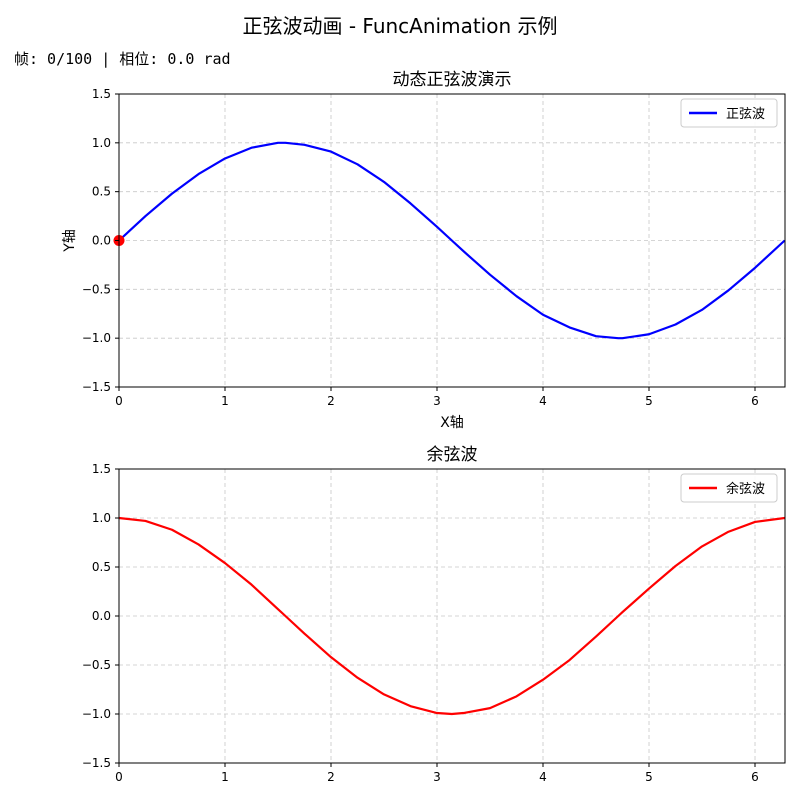  I want to click on x-axis-label: X轴, so click(452, 423).